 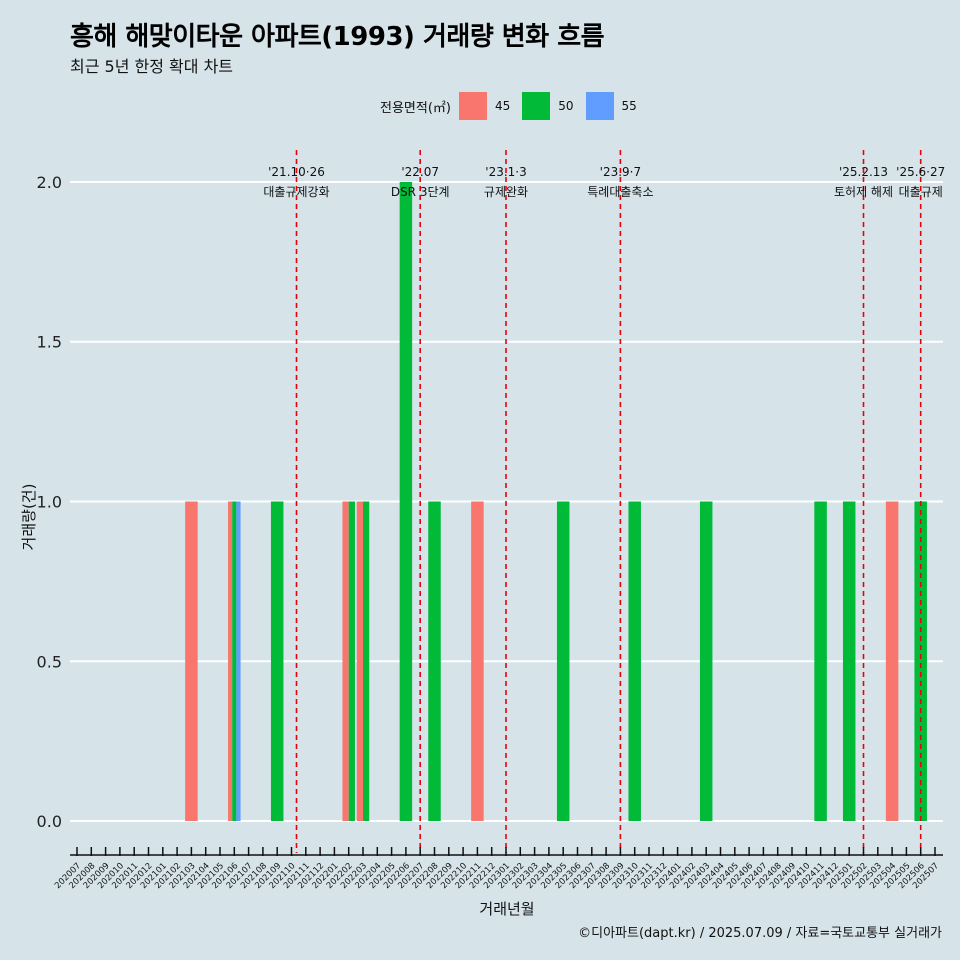 I want to click on legend-title: 전용면적(㎡), so click(x=415, y=108).